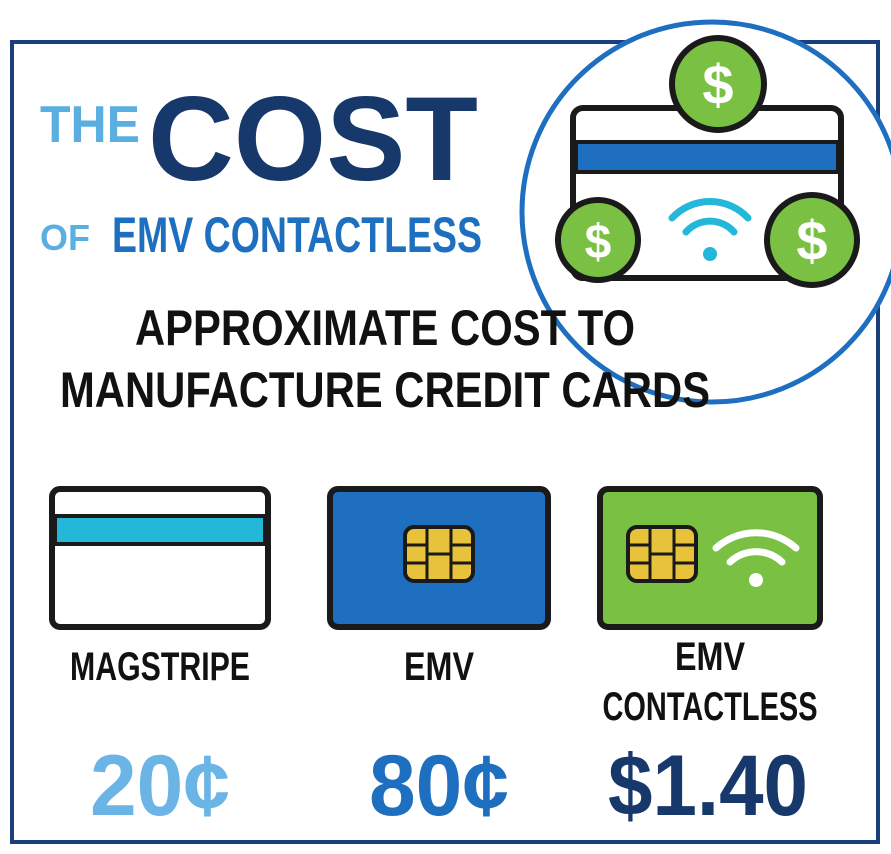 The width and height of the screenshot is (891, 854). I want to click on subtitle: APPROXIMATE COST TO, so click(385, 328).